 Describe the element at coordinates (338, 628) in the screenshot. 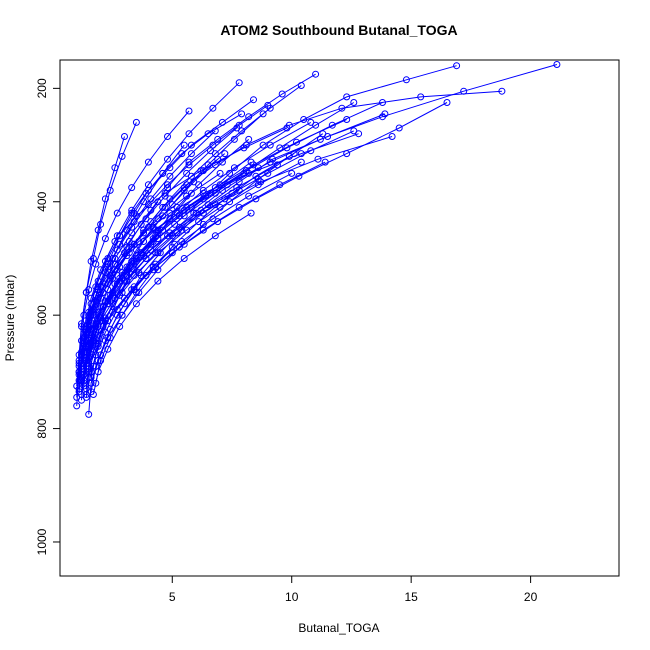

I see `x-axis-label: Butanal_TOGA` at that location.